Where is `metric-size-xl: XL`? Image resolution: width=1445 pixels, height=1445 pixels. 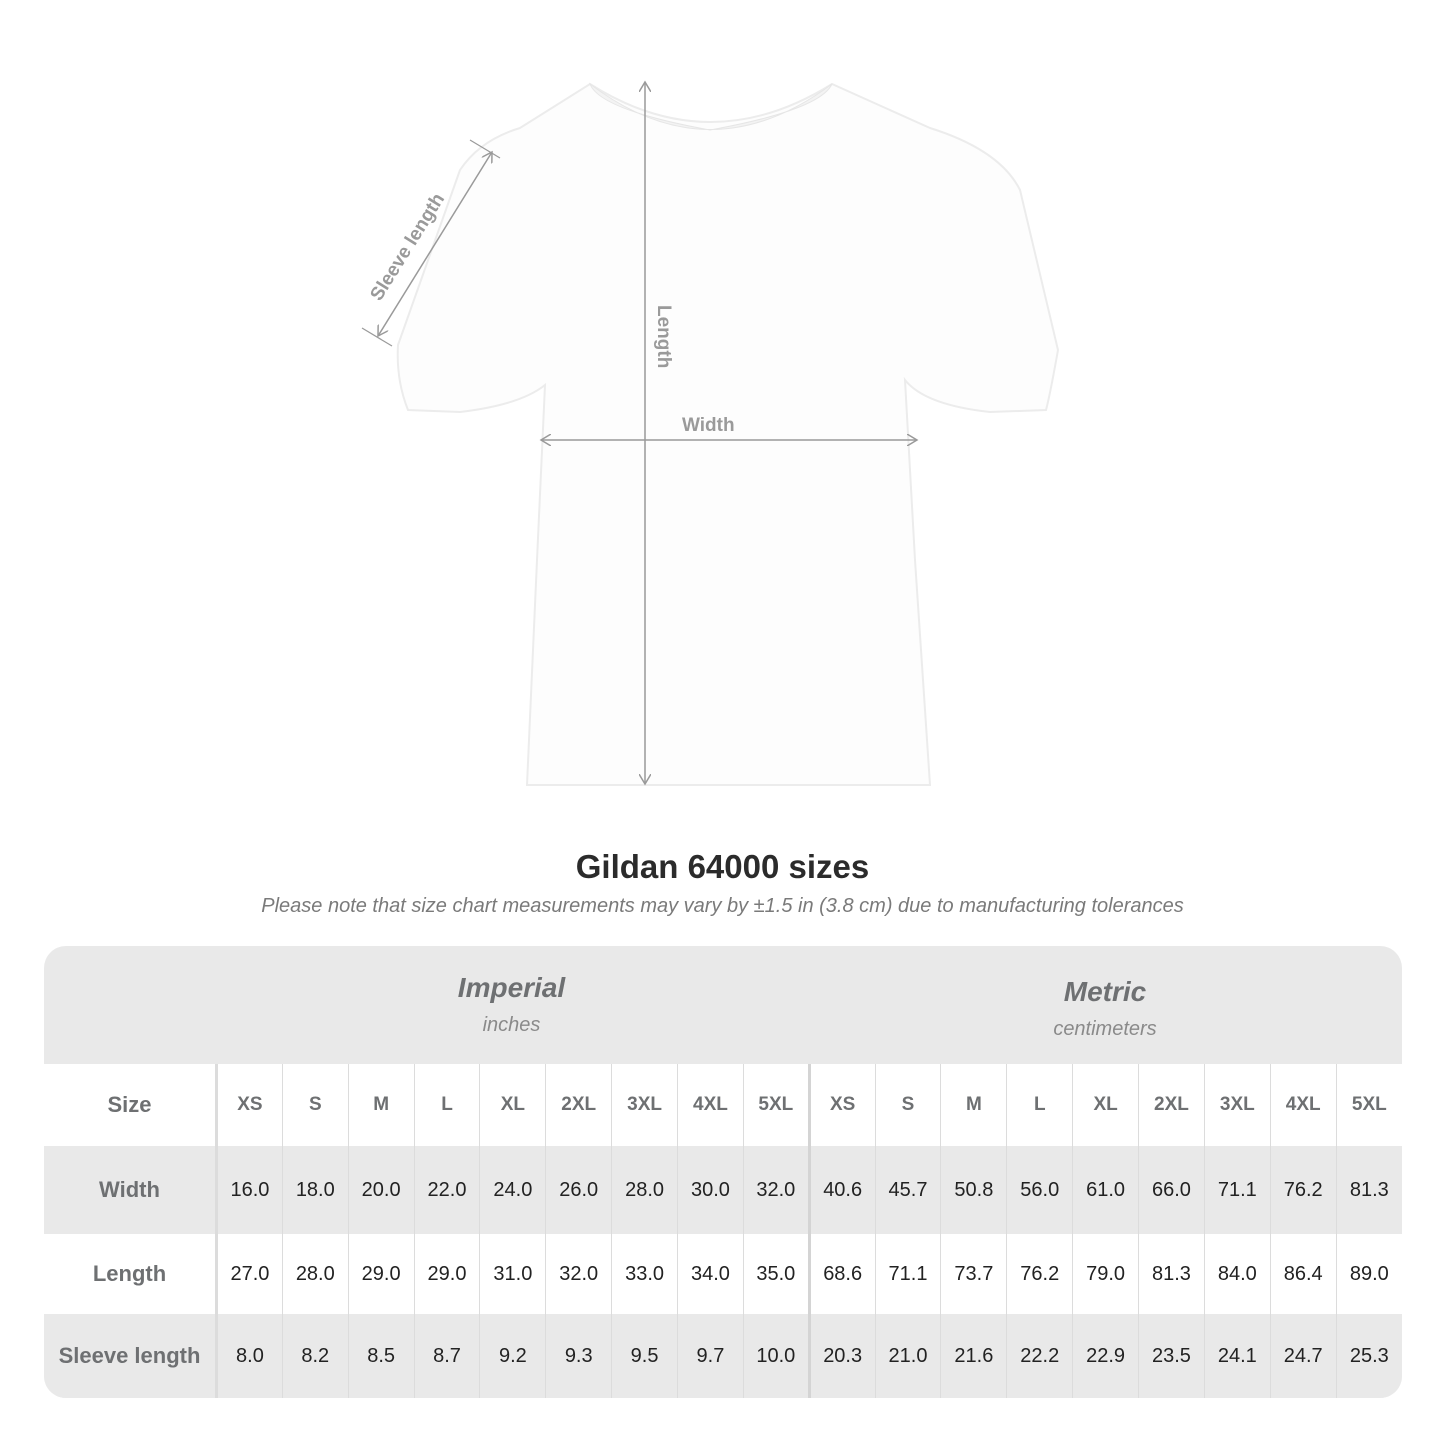
metric-size-xl: XL is located at coordinates (1105, 1105).